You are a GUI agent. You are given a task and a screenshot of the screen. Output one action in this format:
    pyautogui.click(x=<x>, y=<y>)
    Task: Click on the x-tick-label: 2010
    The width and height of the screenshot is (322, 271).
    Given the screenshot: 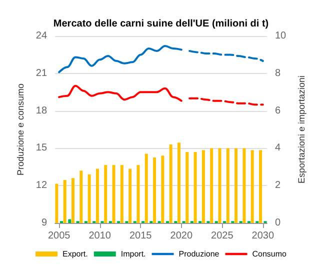 What is the action you would take?
    pyautogui.click(x=100, y=236)
    